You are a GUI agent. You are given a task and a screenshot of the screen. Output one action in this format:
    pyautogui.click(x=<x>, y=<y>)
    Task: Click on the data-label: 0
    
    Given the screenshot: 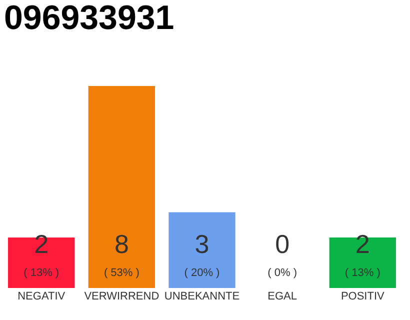 What is the action you would take?
    pyautogui.click(x=282, y=244)
    